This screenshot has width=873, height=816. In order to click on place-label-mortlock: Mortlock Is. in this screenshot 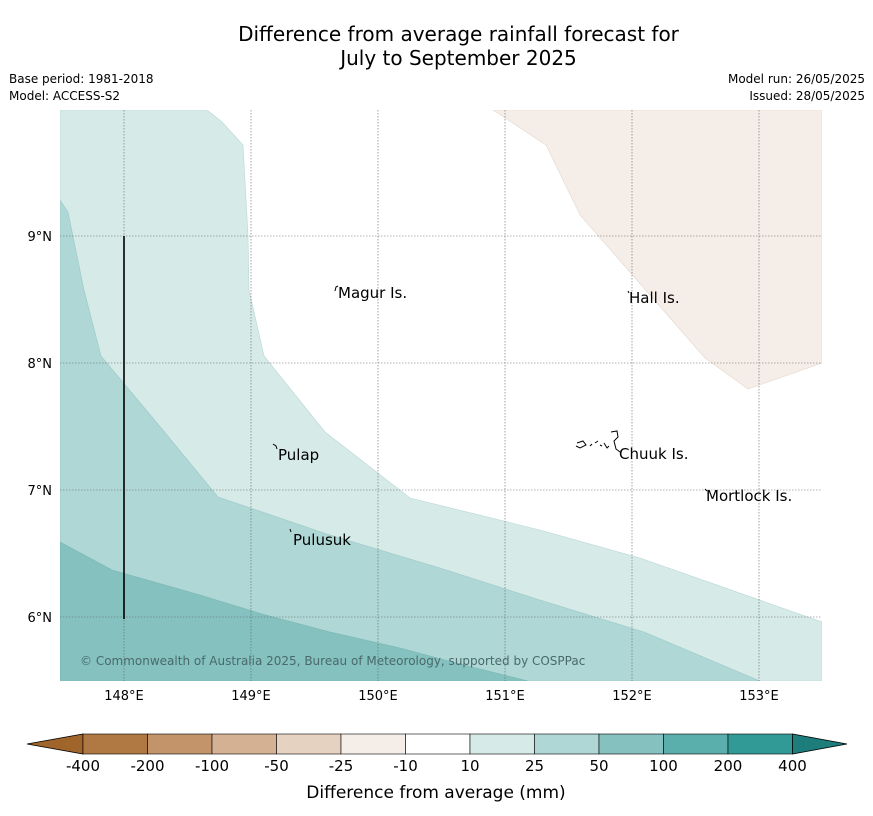, I will do `click(749, 496)`.